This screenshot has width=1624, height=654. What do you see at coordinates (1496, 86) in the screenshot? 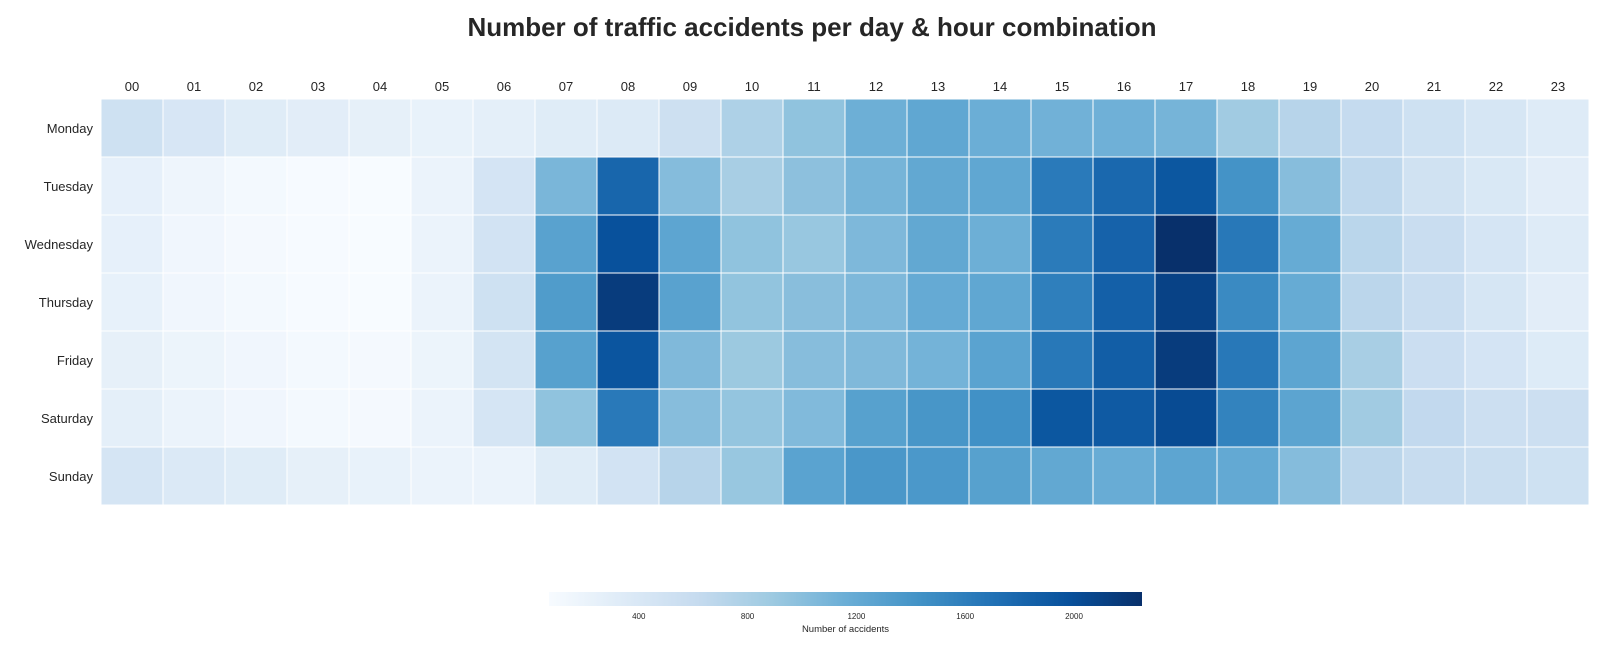
I see `x-tick-label-22: 22` at bounding box center [1496, 86].